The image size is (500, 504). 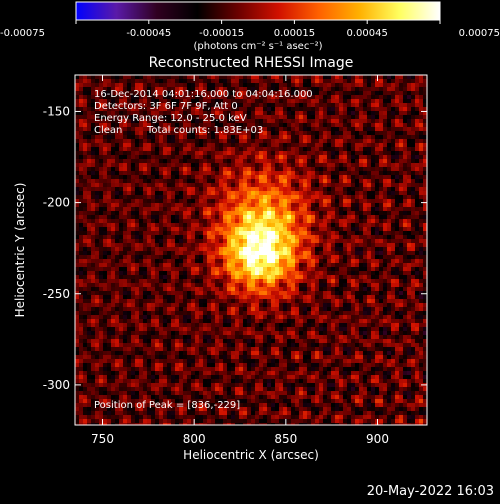 What do you see at coordinates (203, 94) in the screenshot?
I see `annotation-time-range: 16-Dec-2014 04:01:16.000 to 04:04:16.000` at bounding box center [203, 94].